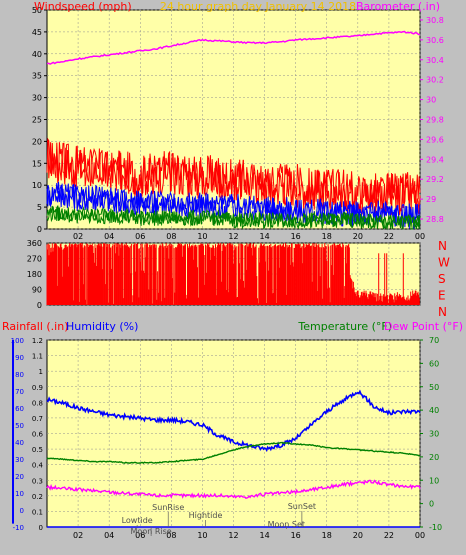 Image resolution: width=466 pixels, height=555 pixels. I want to click on average-line, so click(233, 206).